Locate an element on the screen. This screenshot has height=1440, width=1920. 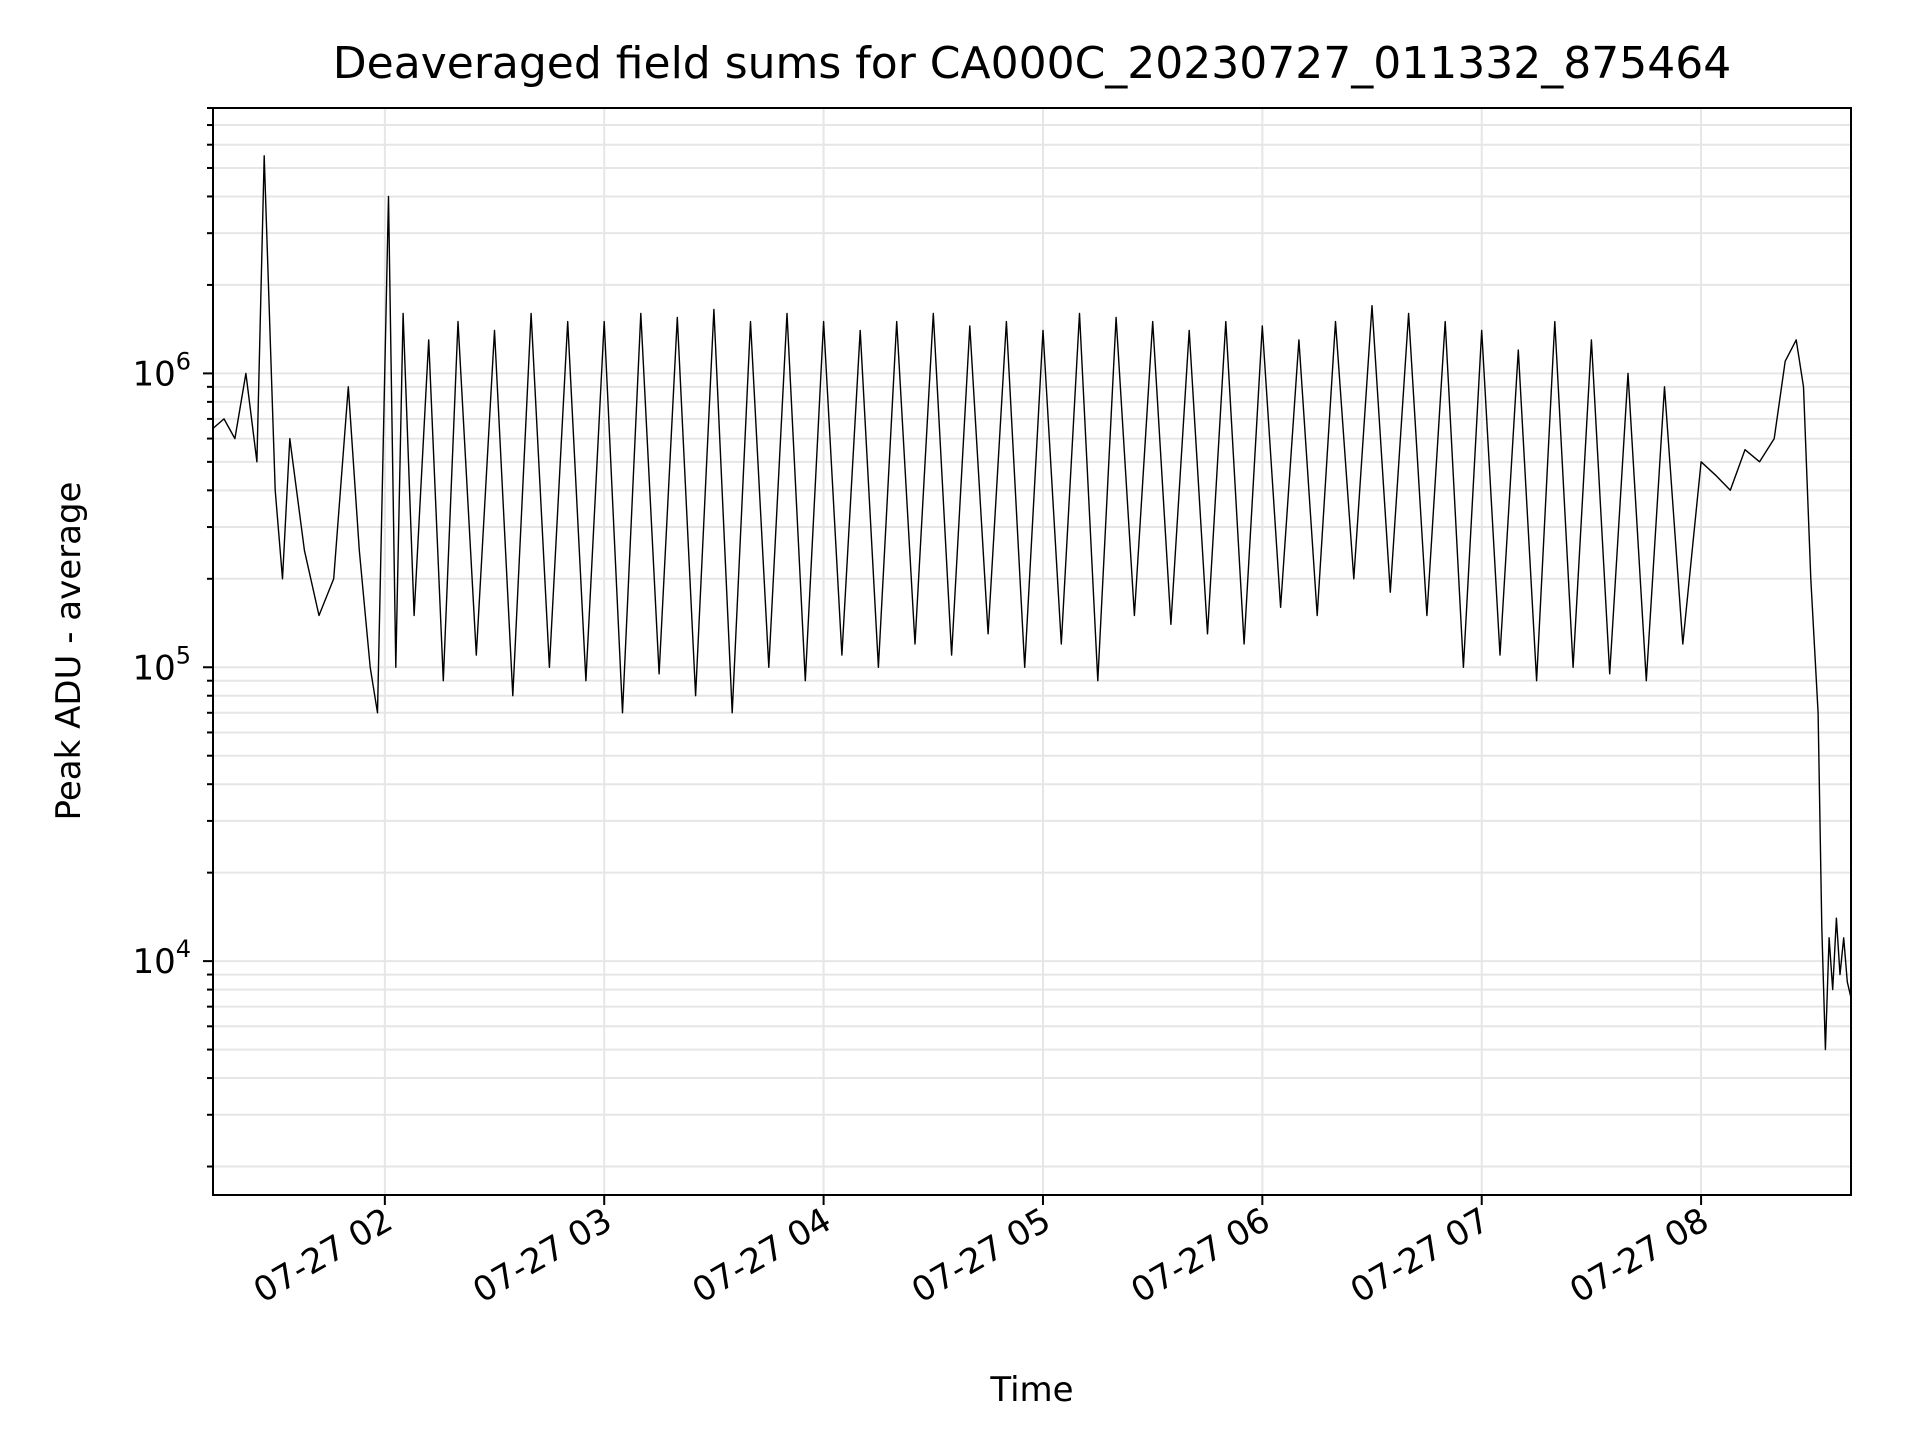
y-axis-label: Peak ADU - average is located at coordinates (69, 651).